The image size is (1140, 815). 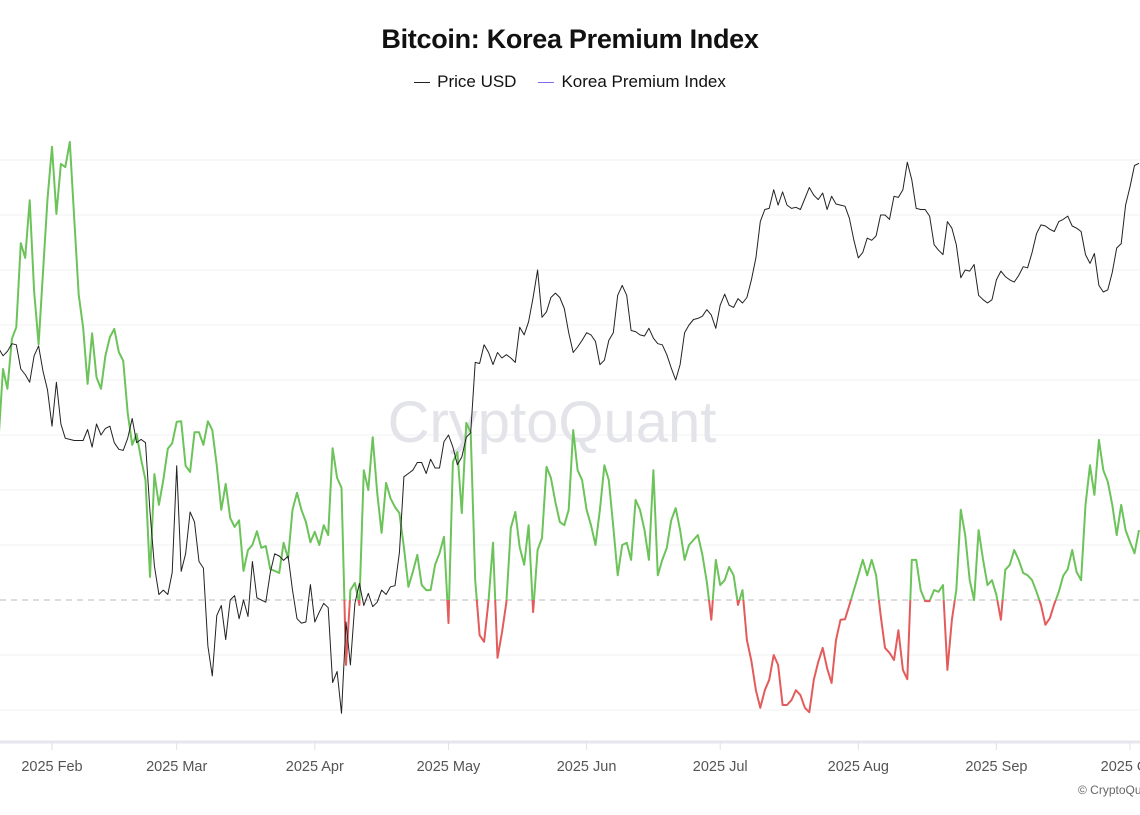 I want to click on legend-label-price-usd: Price USD, so click(x=477, y=81).